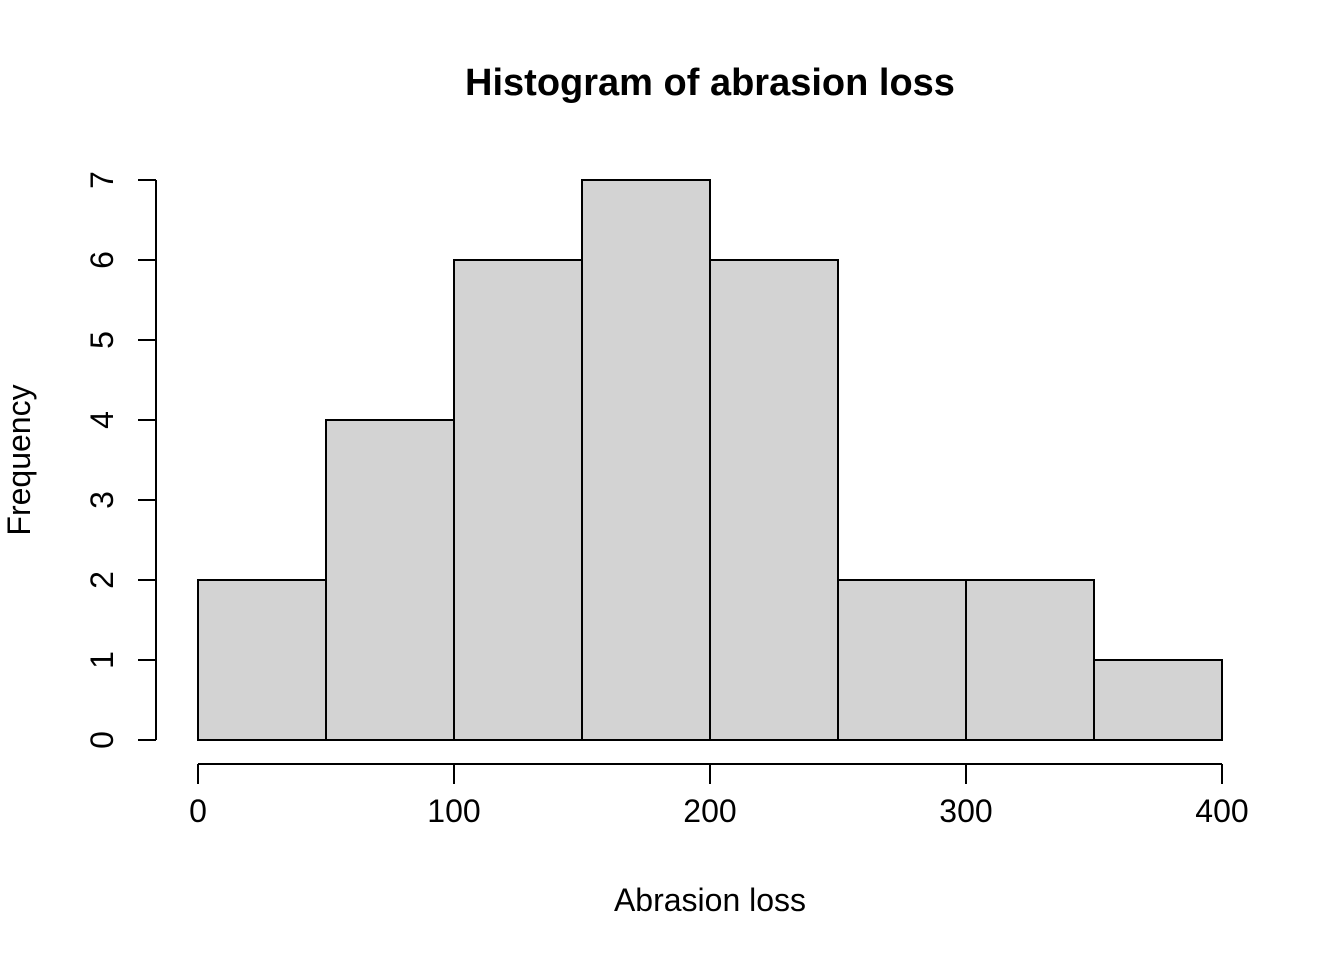  I want to click on x-tick-label: 0, so click(198, 811).